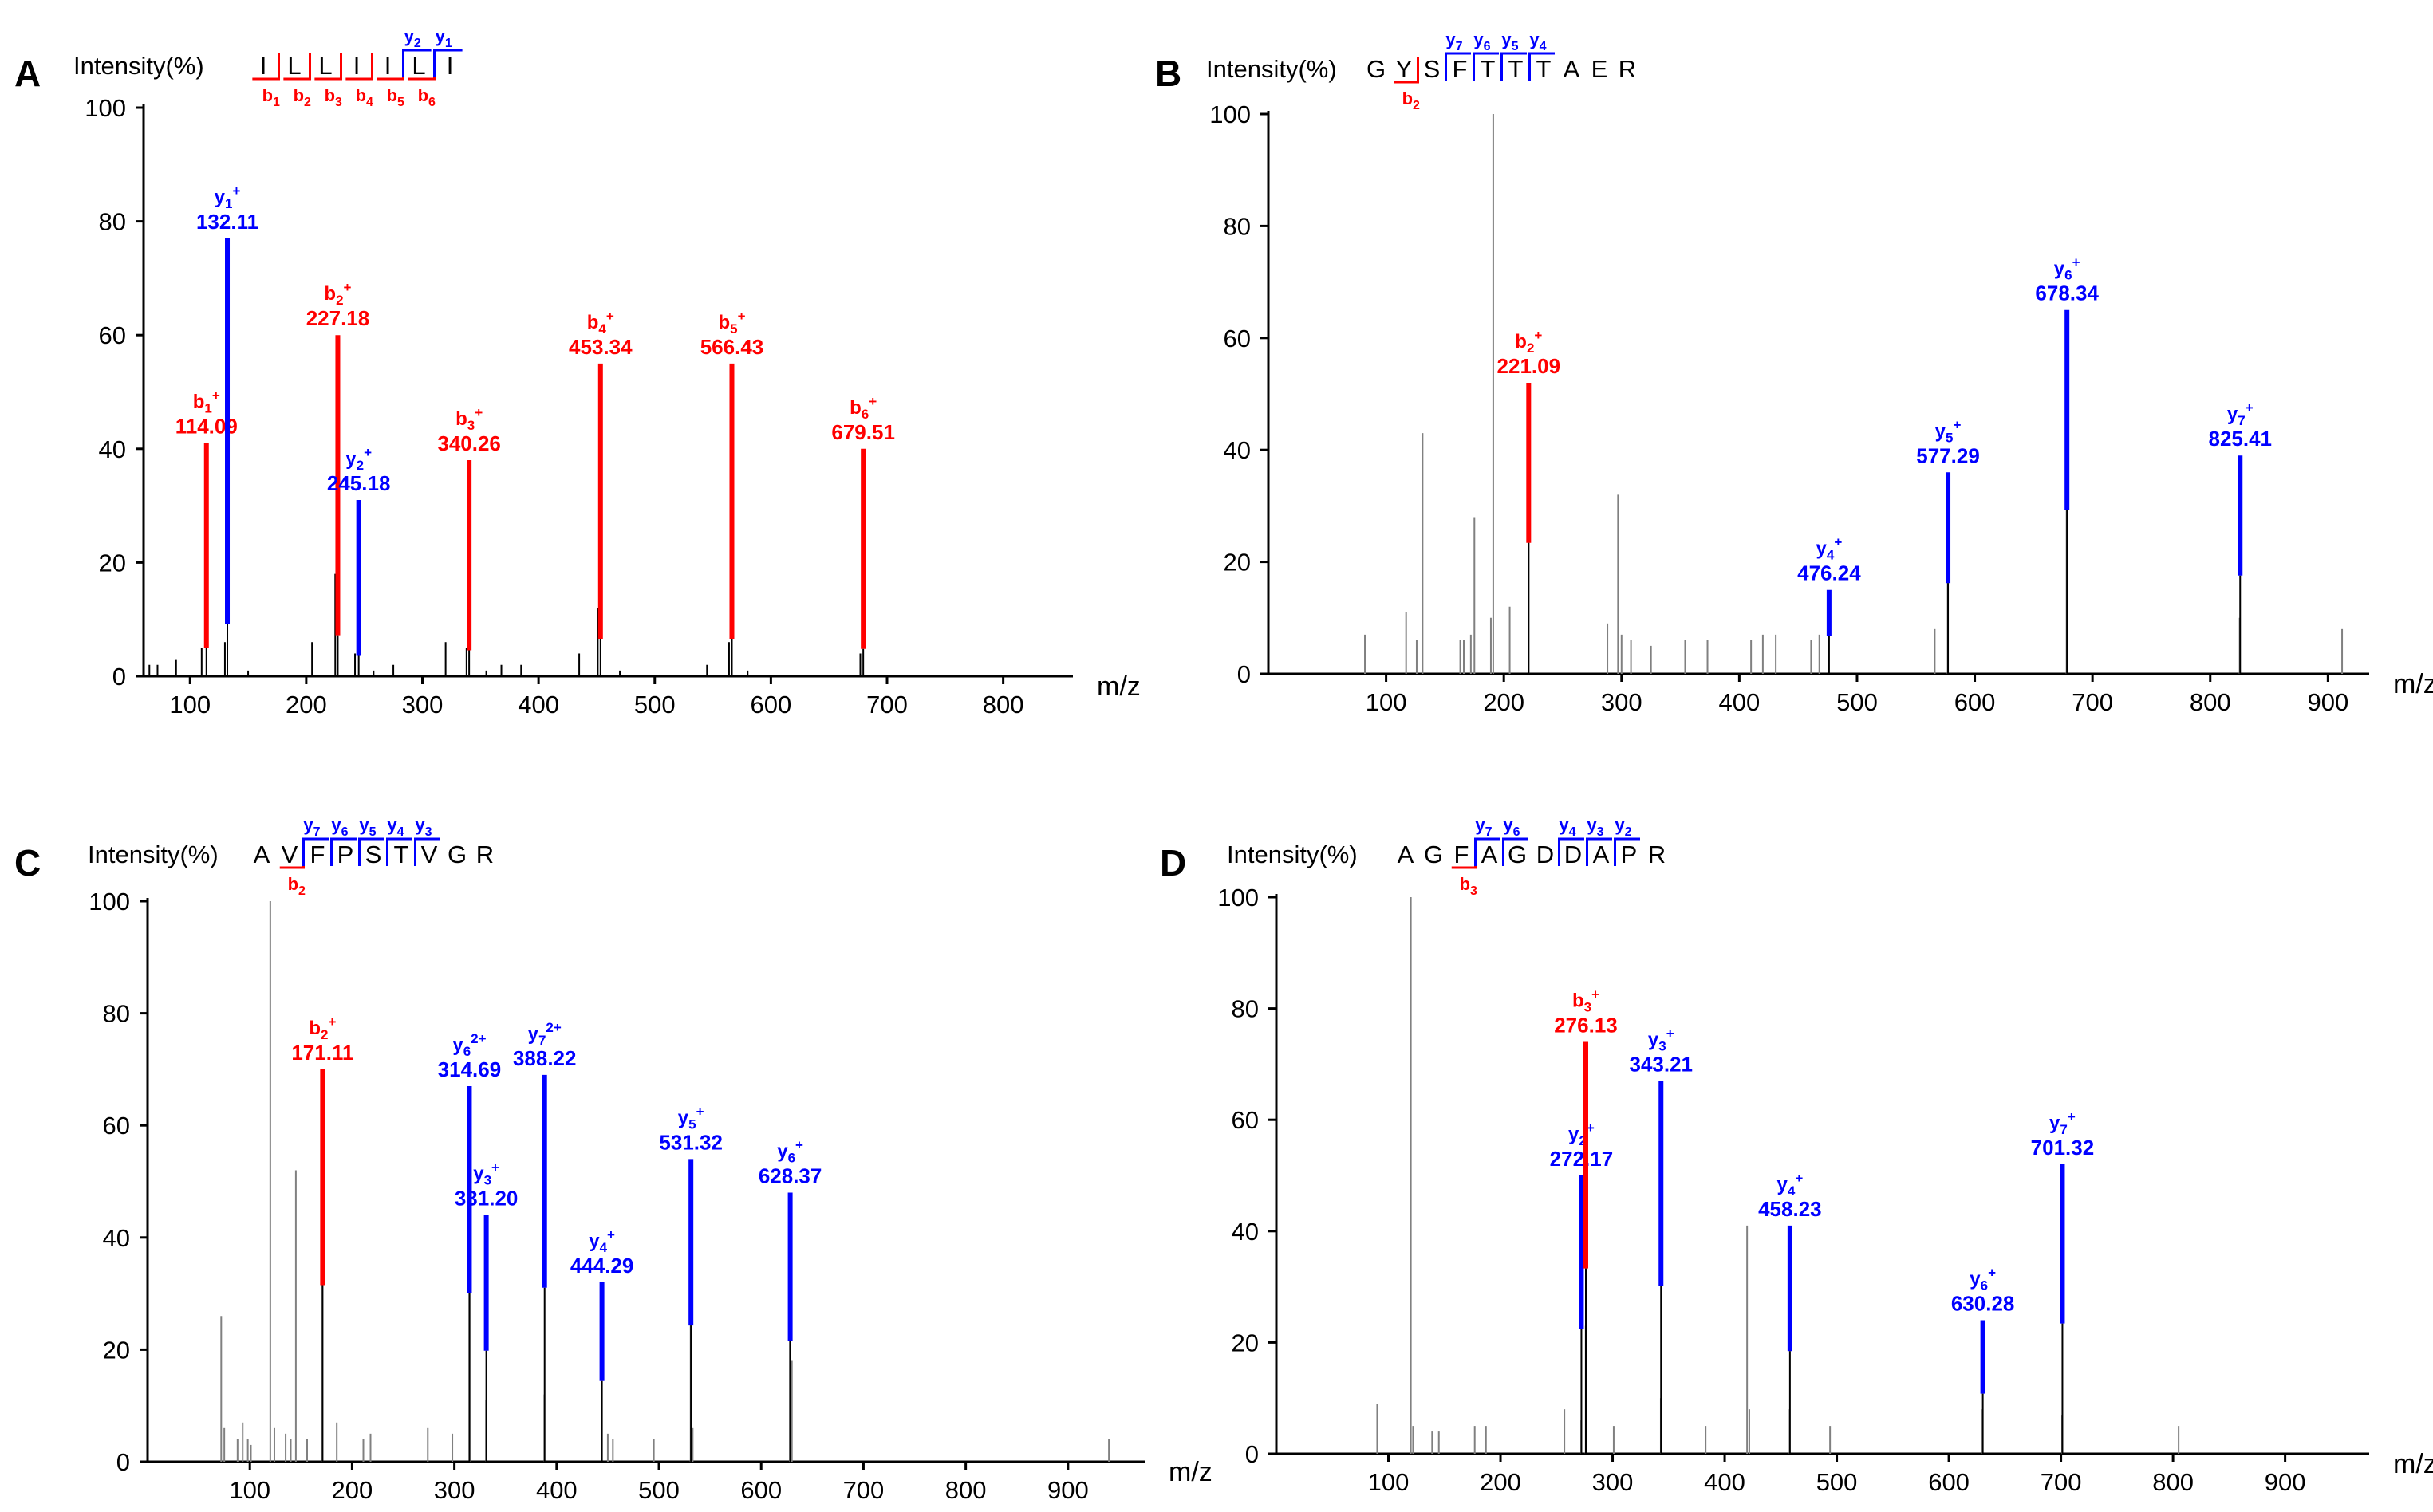 The height and width of the screenshot is (1512, 2433). Describe the element at coordinates (863, 408) in the screenshot. I see `b-ion-label: b6+` at that location.